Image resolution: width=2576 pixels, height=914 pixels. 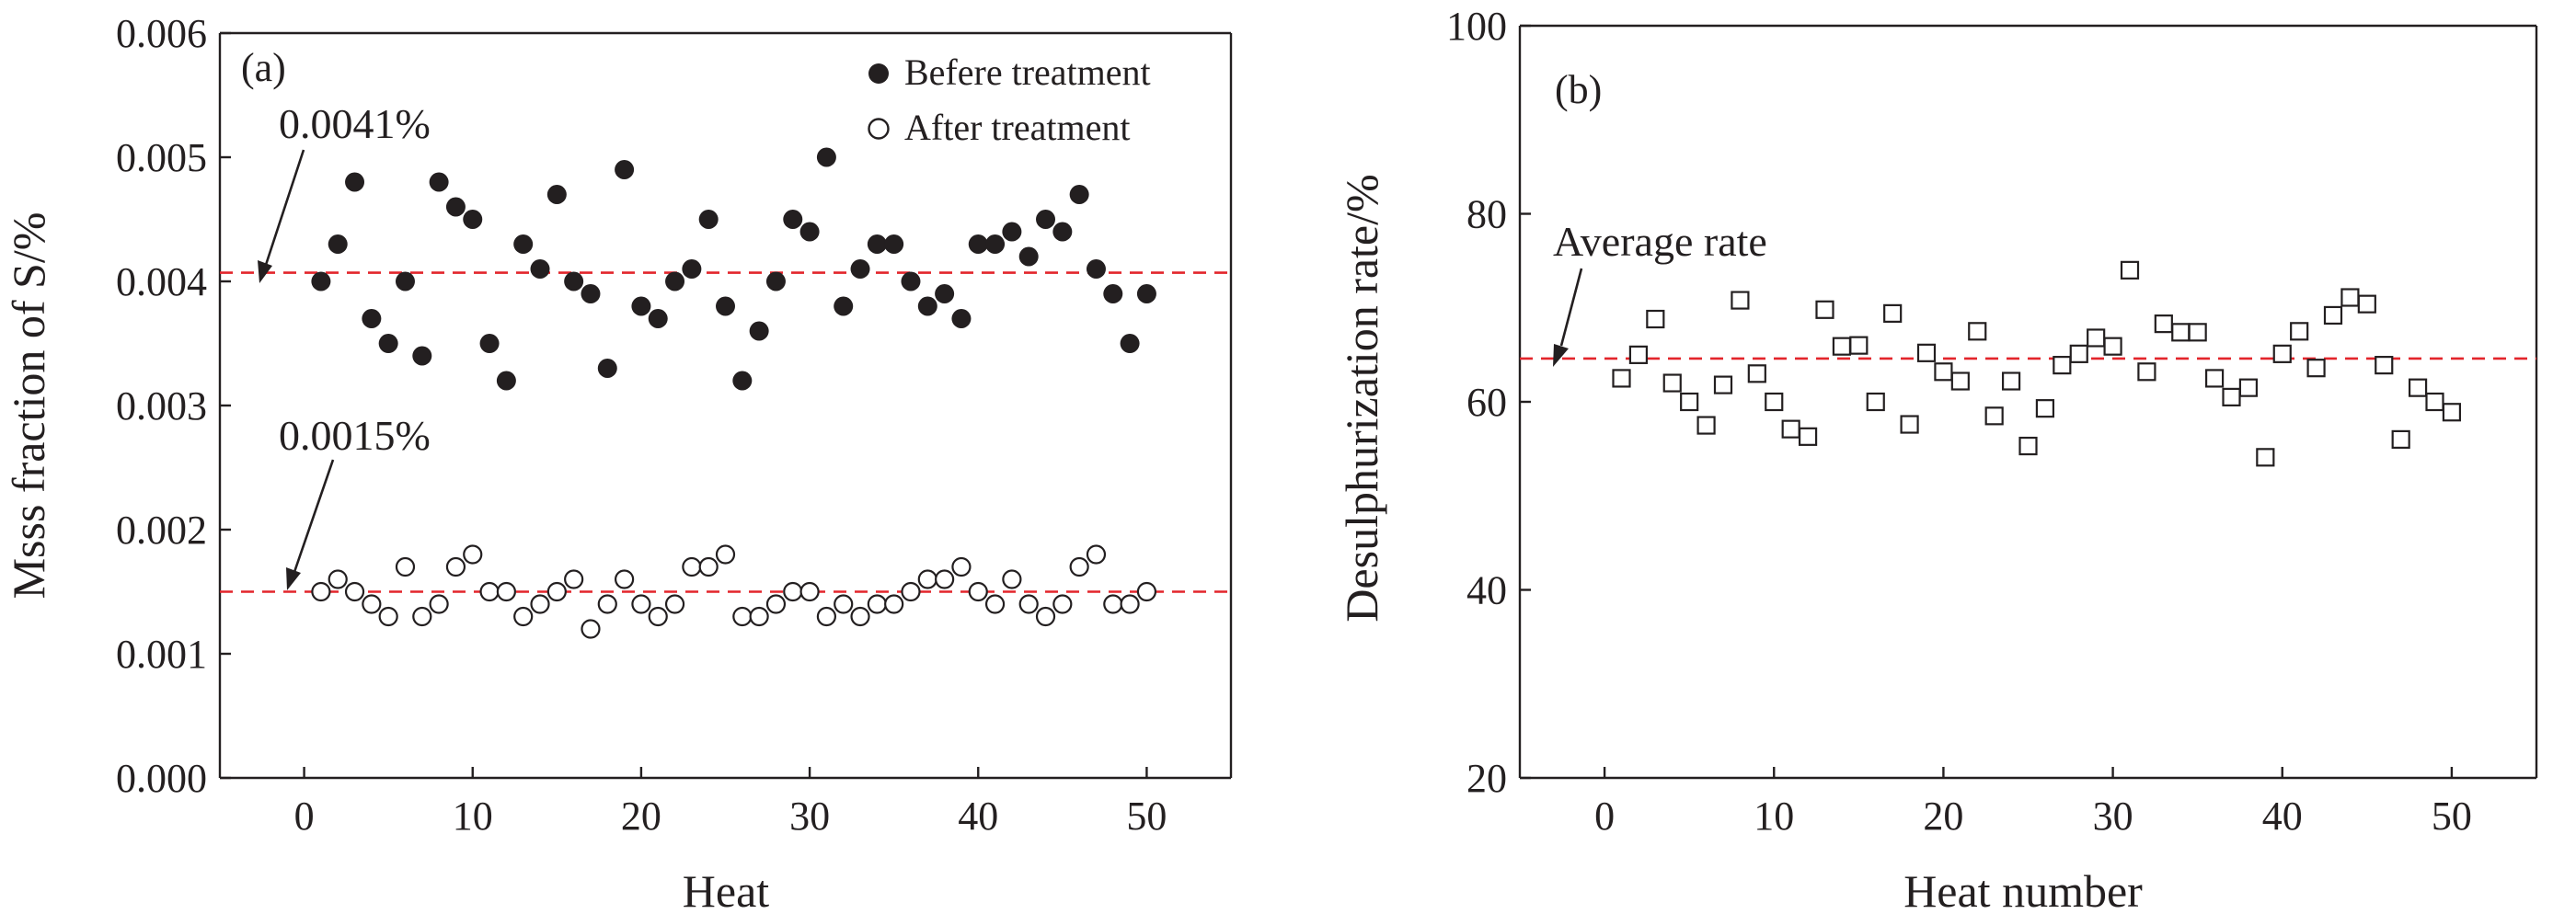 I want to click on x-tick-label: 0, so click(x=304, y=816).